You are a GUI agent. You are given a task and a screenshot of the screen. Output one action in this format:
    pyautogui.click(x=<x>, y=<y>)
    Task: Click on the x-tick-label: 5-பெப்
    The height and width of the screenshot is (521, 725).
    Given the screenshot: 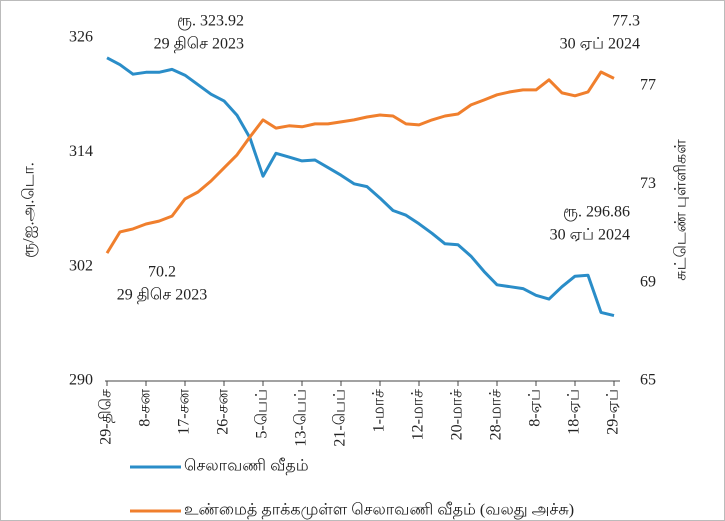 What is the action you would take?
    pyautogui.click(x=262, y=414)
    